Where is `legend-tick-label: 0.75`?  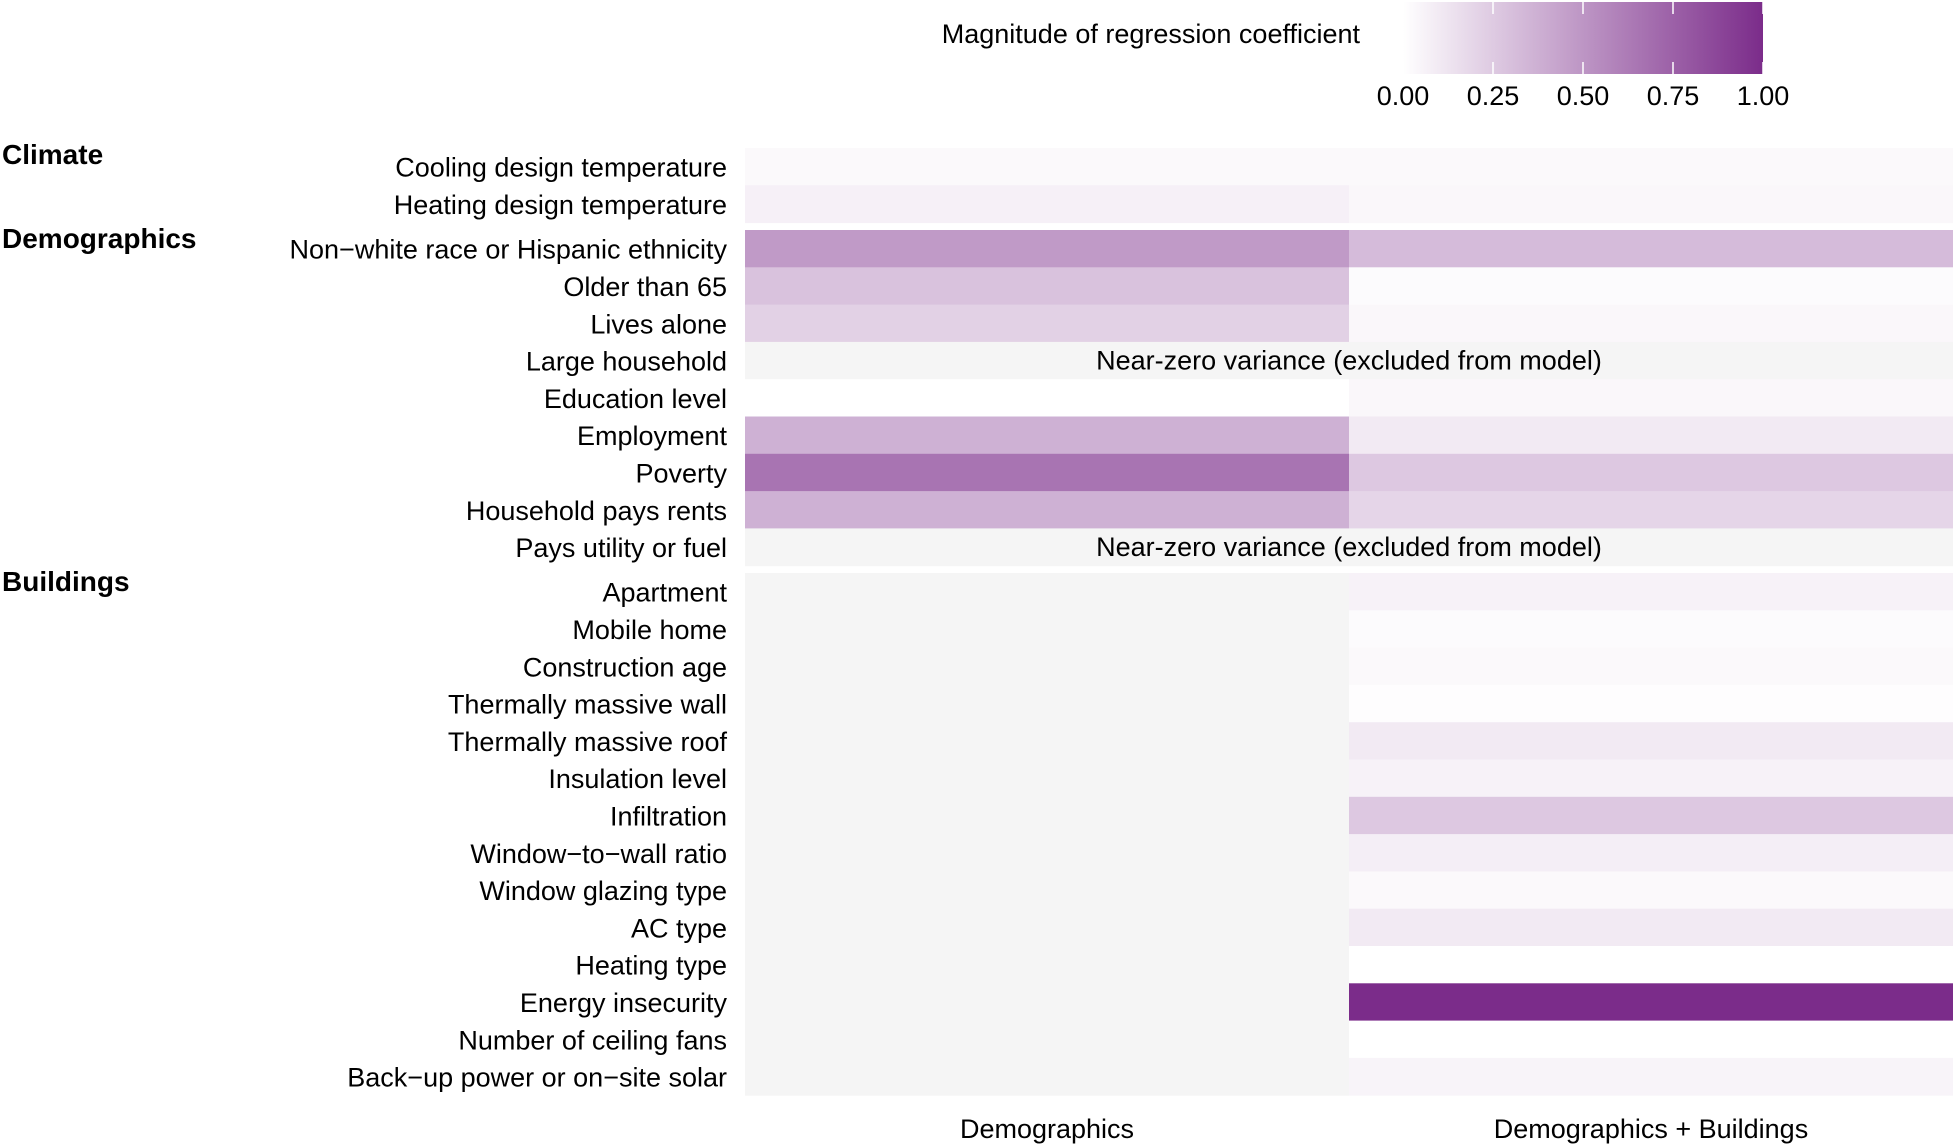
legend-tick-label: 0.75 is located at coordinates (1673, 96).